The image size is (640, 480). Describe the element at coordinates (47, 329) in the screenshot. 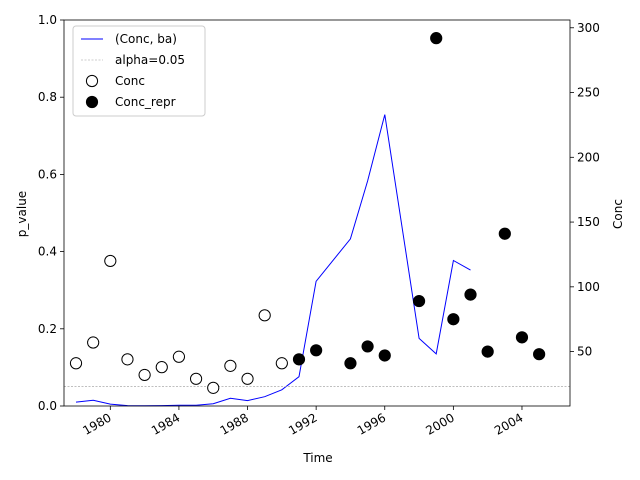

I see `y-left-tick-label-1: 0.2` at that location.